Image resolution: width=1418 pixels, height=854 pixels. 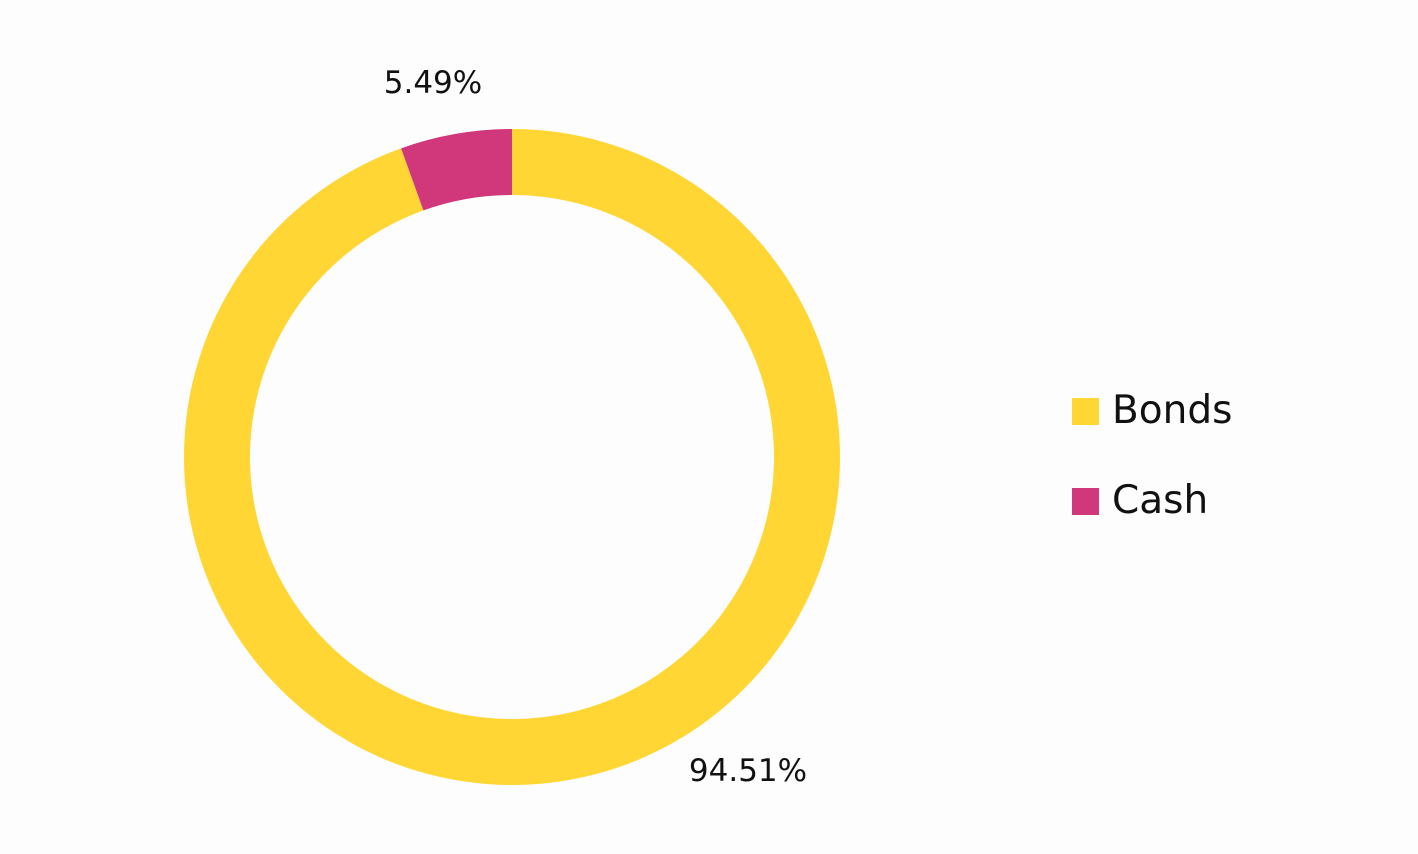 I want to click on legend-swatch-bonds, so click(x=1085, y=411).